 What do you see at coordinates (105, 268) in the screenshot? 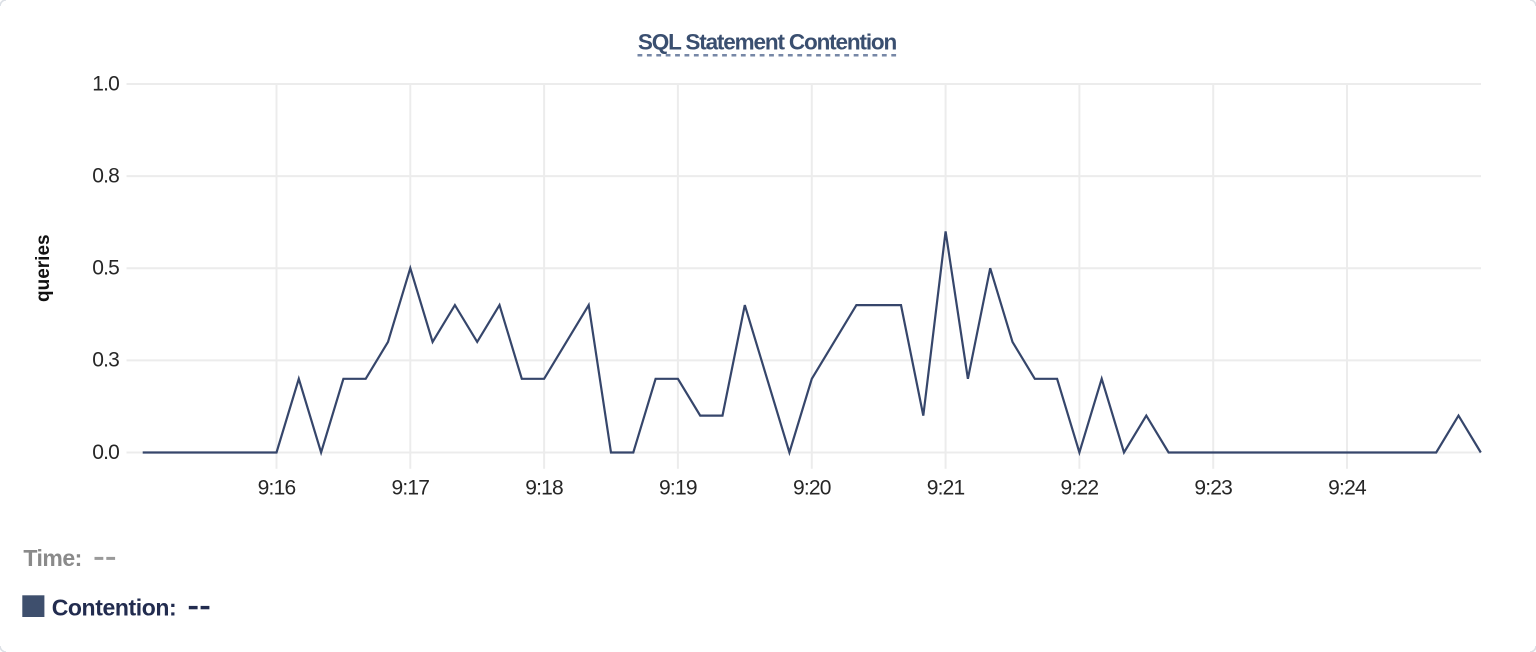
I see `svg-text: 0.5` at bounding box center [105, 268].